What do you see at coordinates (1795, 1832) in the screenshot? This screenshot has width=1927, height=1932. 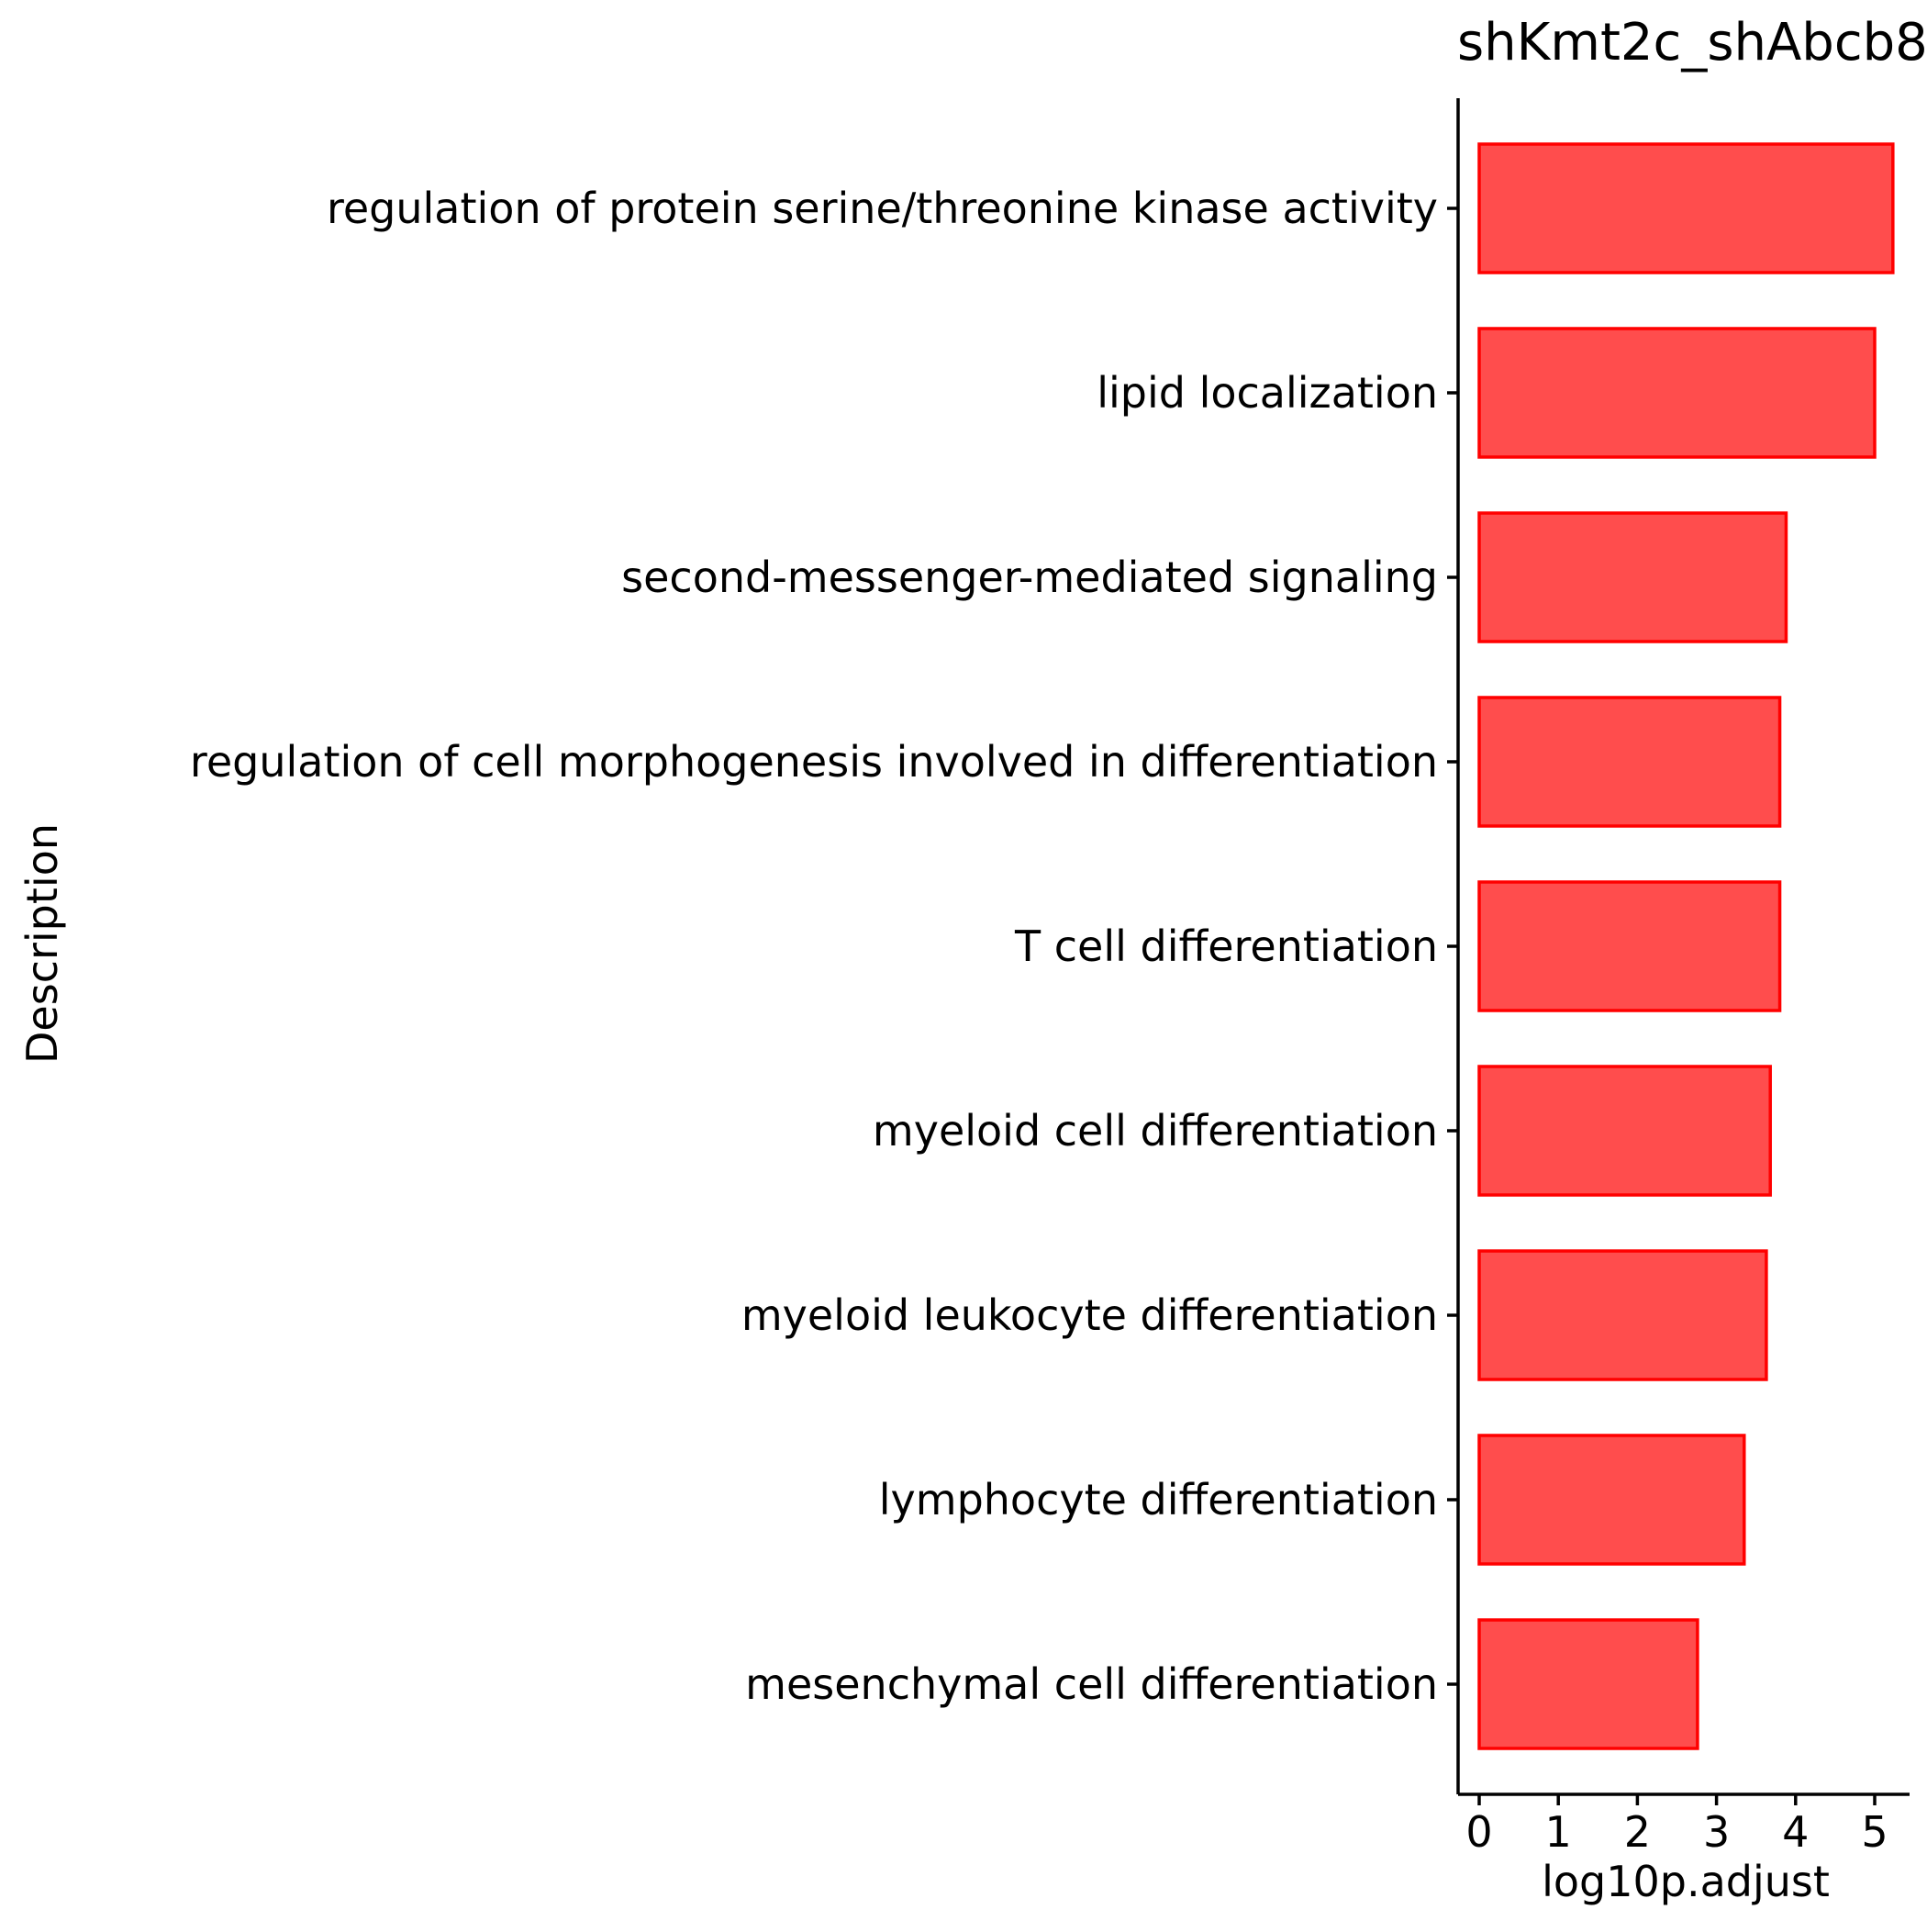 I see `x-tick-label: 4` at bounding box center [1795, 1832].